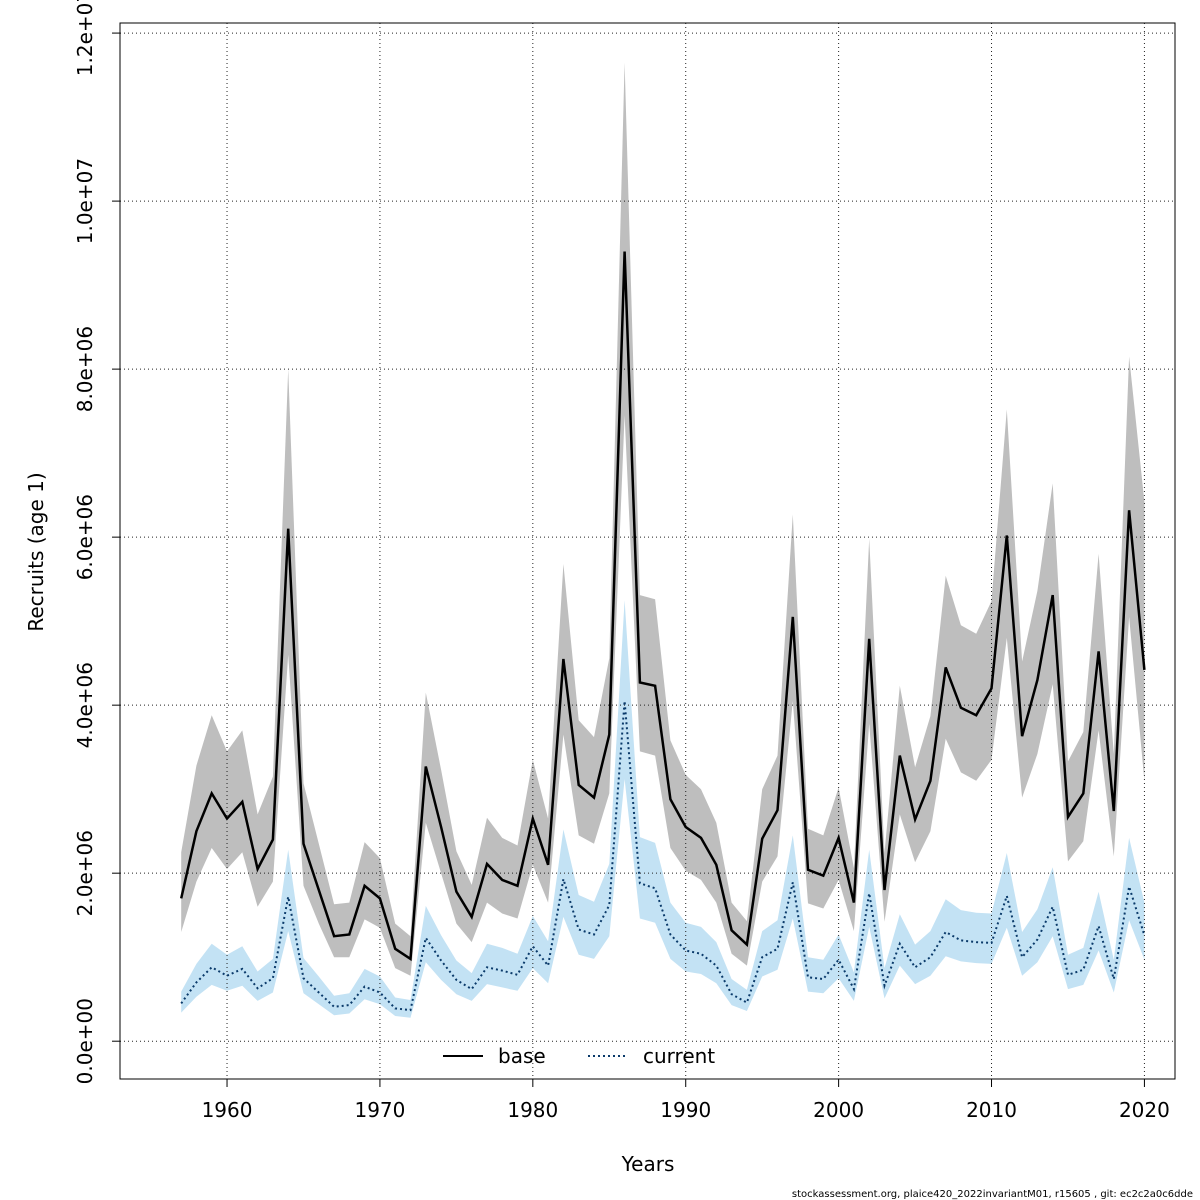  I want to click on legend: base current, so click(579, 1056).